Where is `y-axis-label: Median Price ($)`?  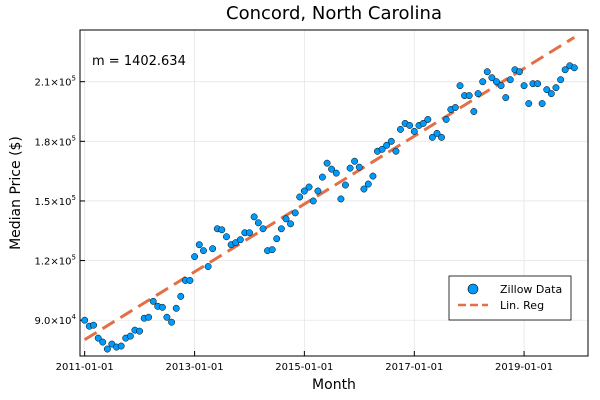
y-axis-label: Median Price ($) is located at coordinates (16, 193).